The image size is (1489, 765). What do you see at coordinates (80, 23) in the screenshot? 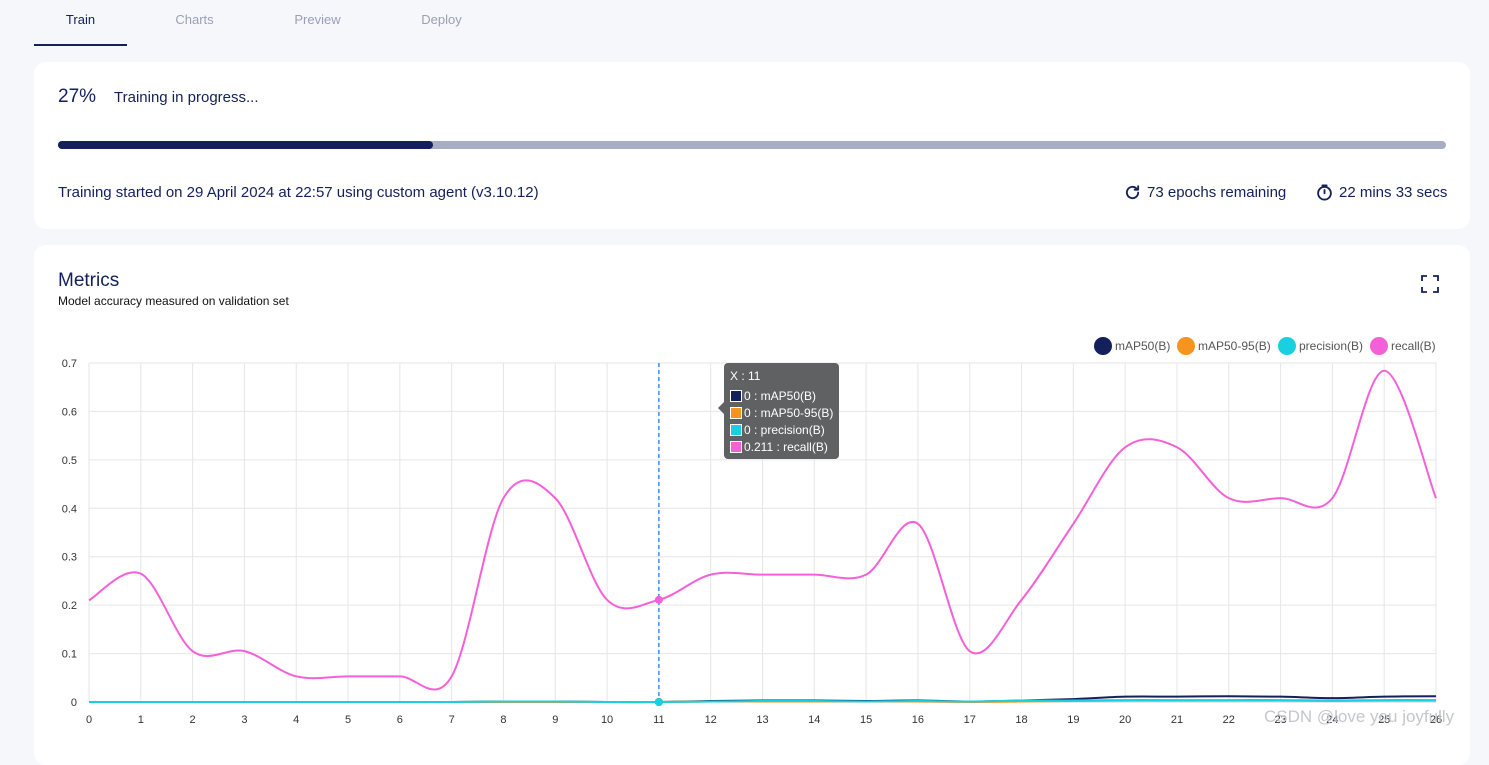
I see `tab-train: Train` at bounding box center [80, 23].